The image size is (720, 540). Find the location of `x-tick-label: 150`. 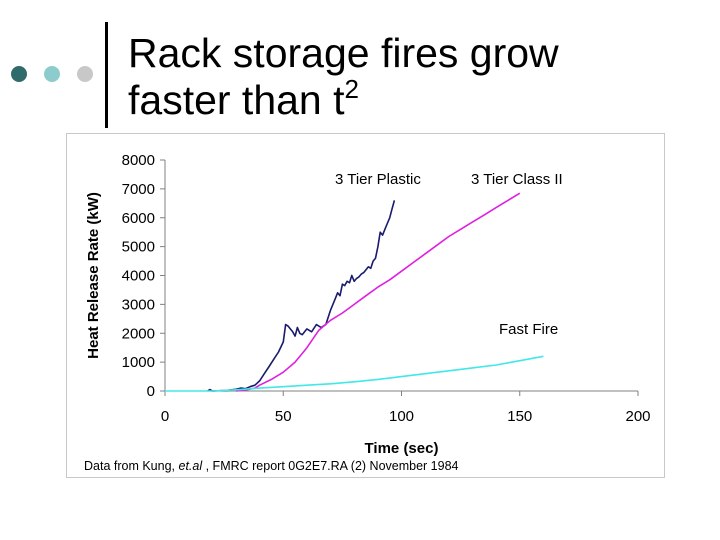

x-tick-label: 150 is located at coordinates (519, 416).